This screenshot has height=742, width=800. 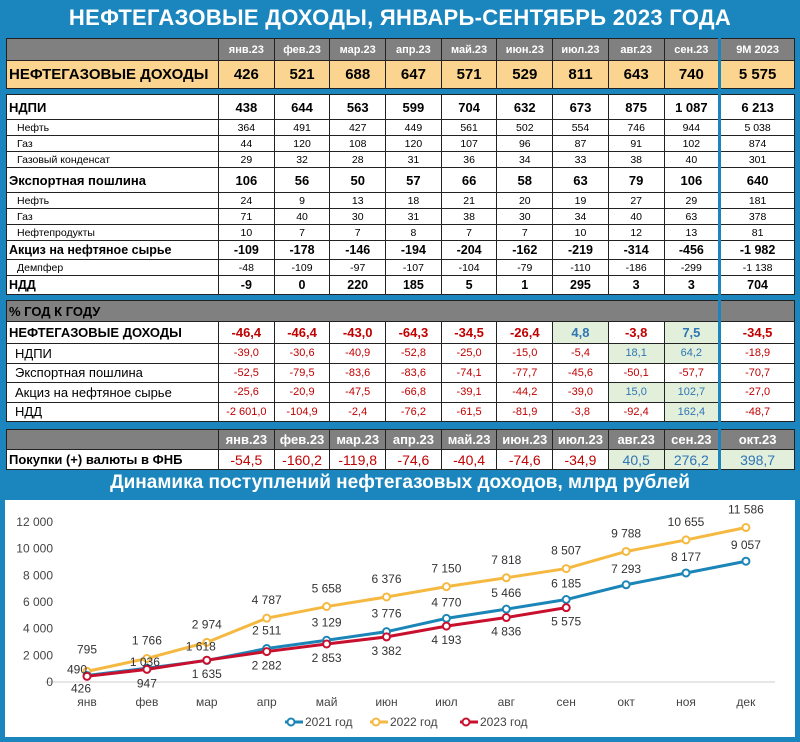 What do you see at coordinates (746, 702) in the screenshot?
I see `x-tick-label: дек` at bounding box center [746, 702].